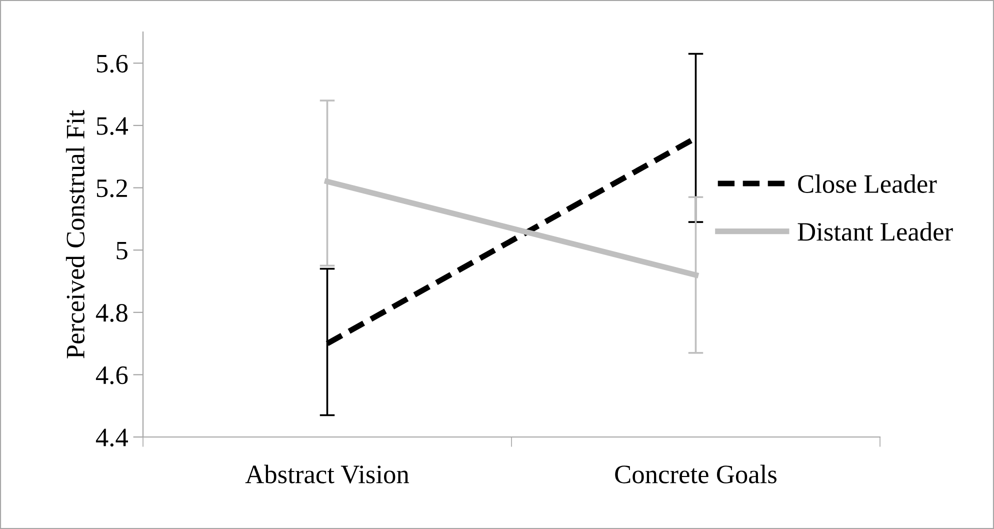 The image size is (994, 529). I want to click on legend-label: Close Leader, so click(867, 183).